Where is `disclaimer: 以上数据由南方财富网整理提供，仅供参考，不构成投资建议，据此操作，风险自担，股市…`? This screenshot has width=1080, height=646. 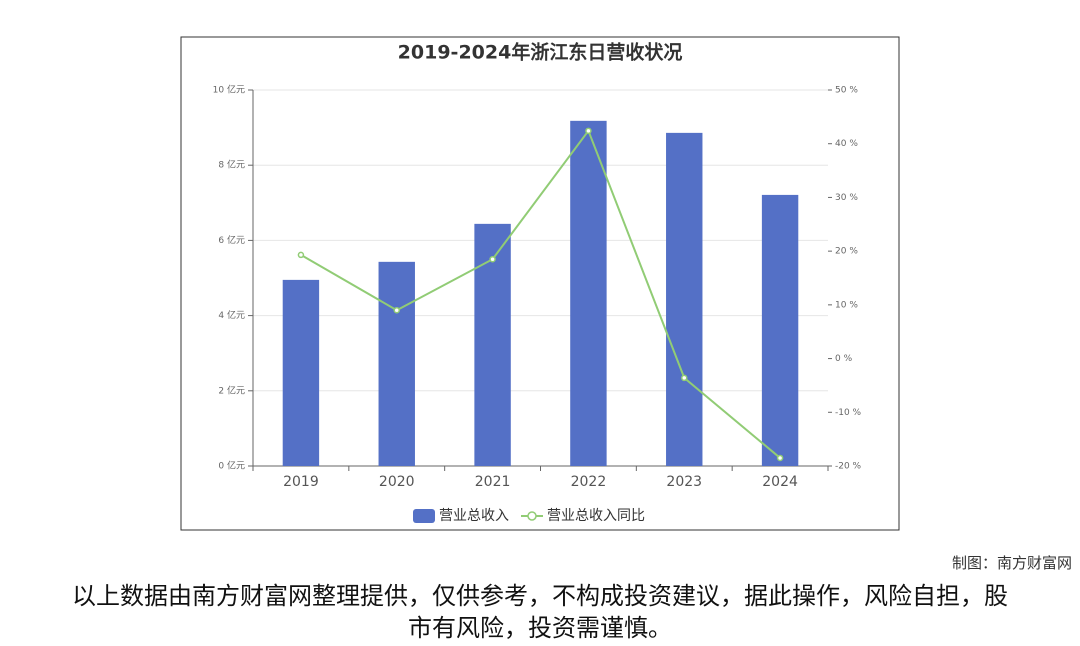
disclaimer: 以上数据由南方财富网整理提供，仅供参考，不构成投资建议，据此操作，风险自担，股市… is located at coordinates (540, 612).